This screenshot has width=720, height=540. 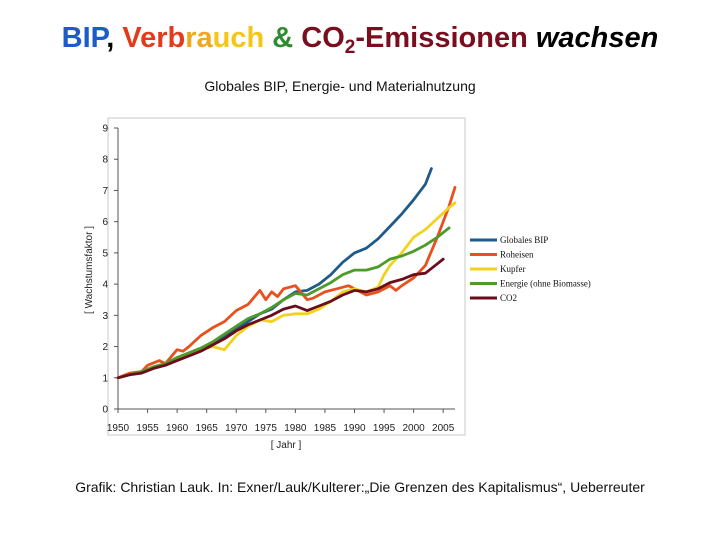 I want to click on x-tick-label: 1955, so click(x=147, y=428).